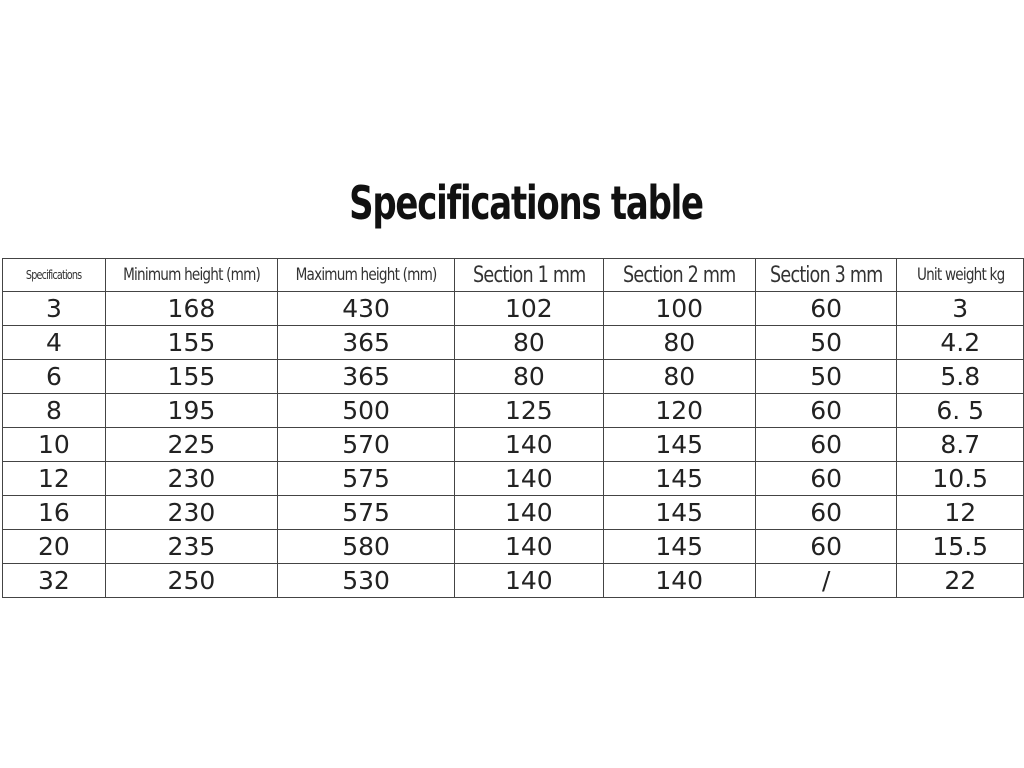 Image resolution: width=1024 pixels, height=768 pixels. I want to click on table-row: 6 155 365 80 80 50 5.8, so click(513, 376).